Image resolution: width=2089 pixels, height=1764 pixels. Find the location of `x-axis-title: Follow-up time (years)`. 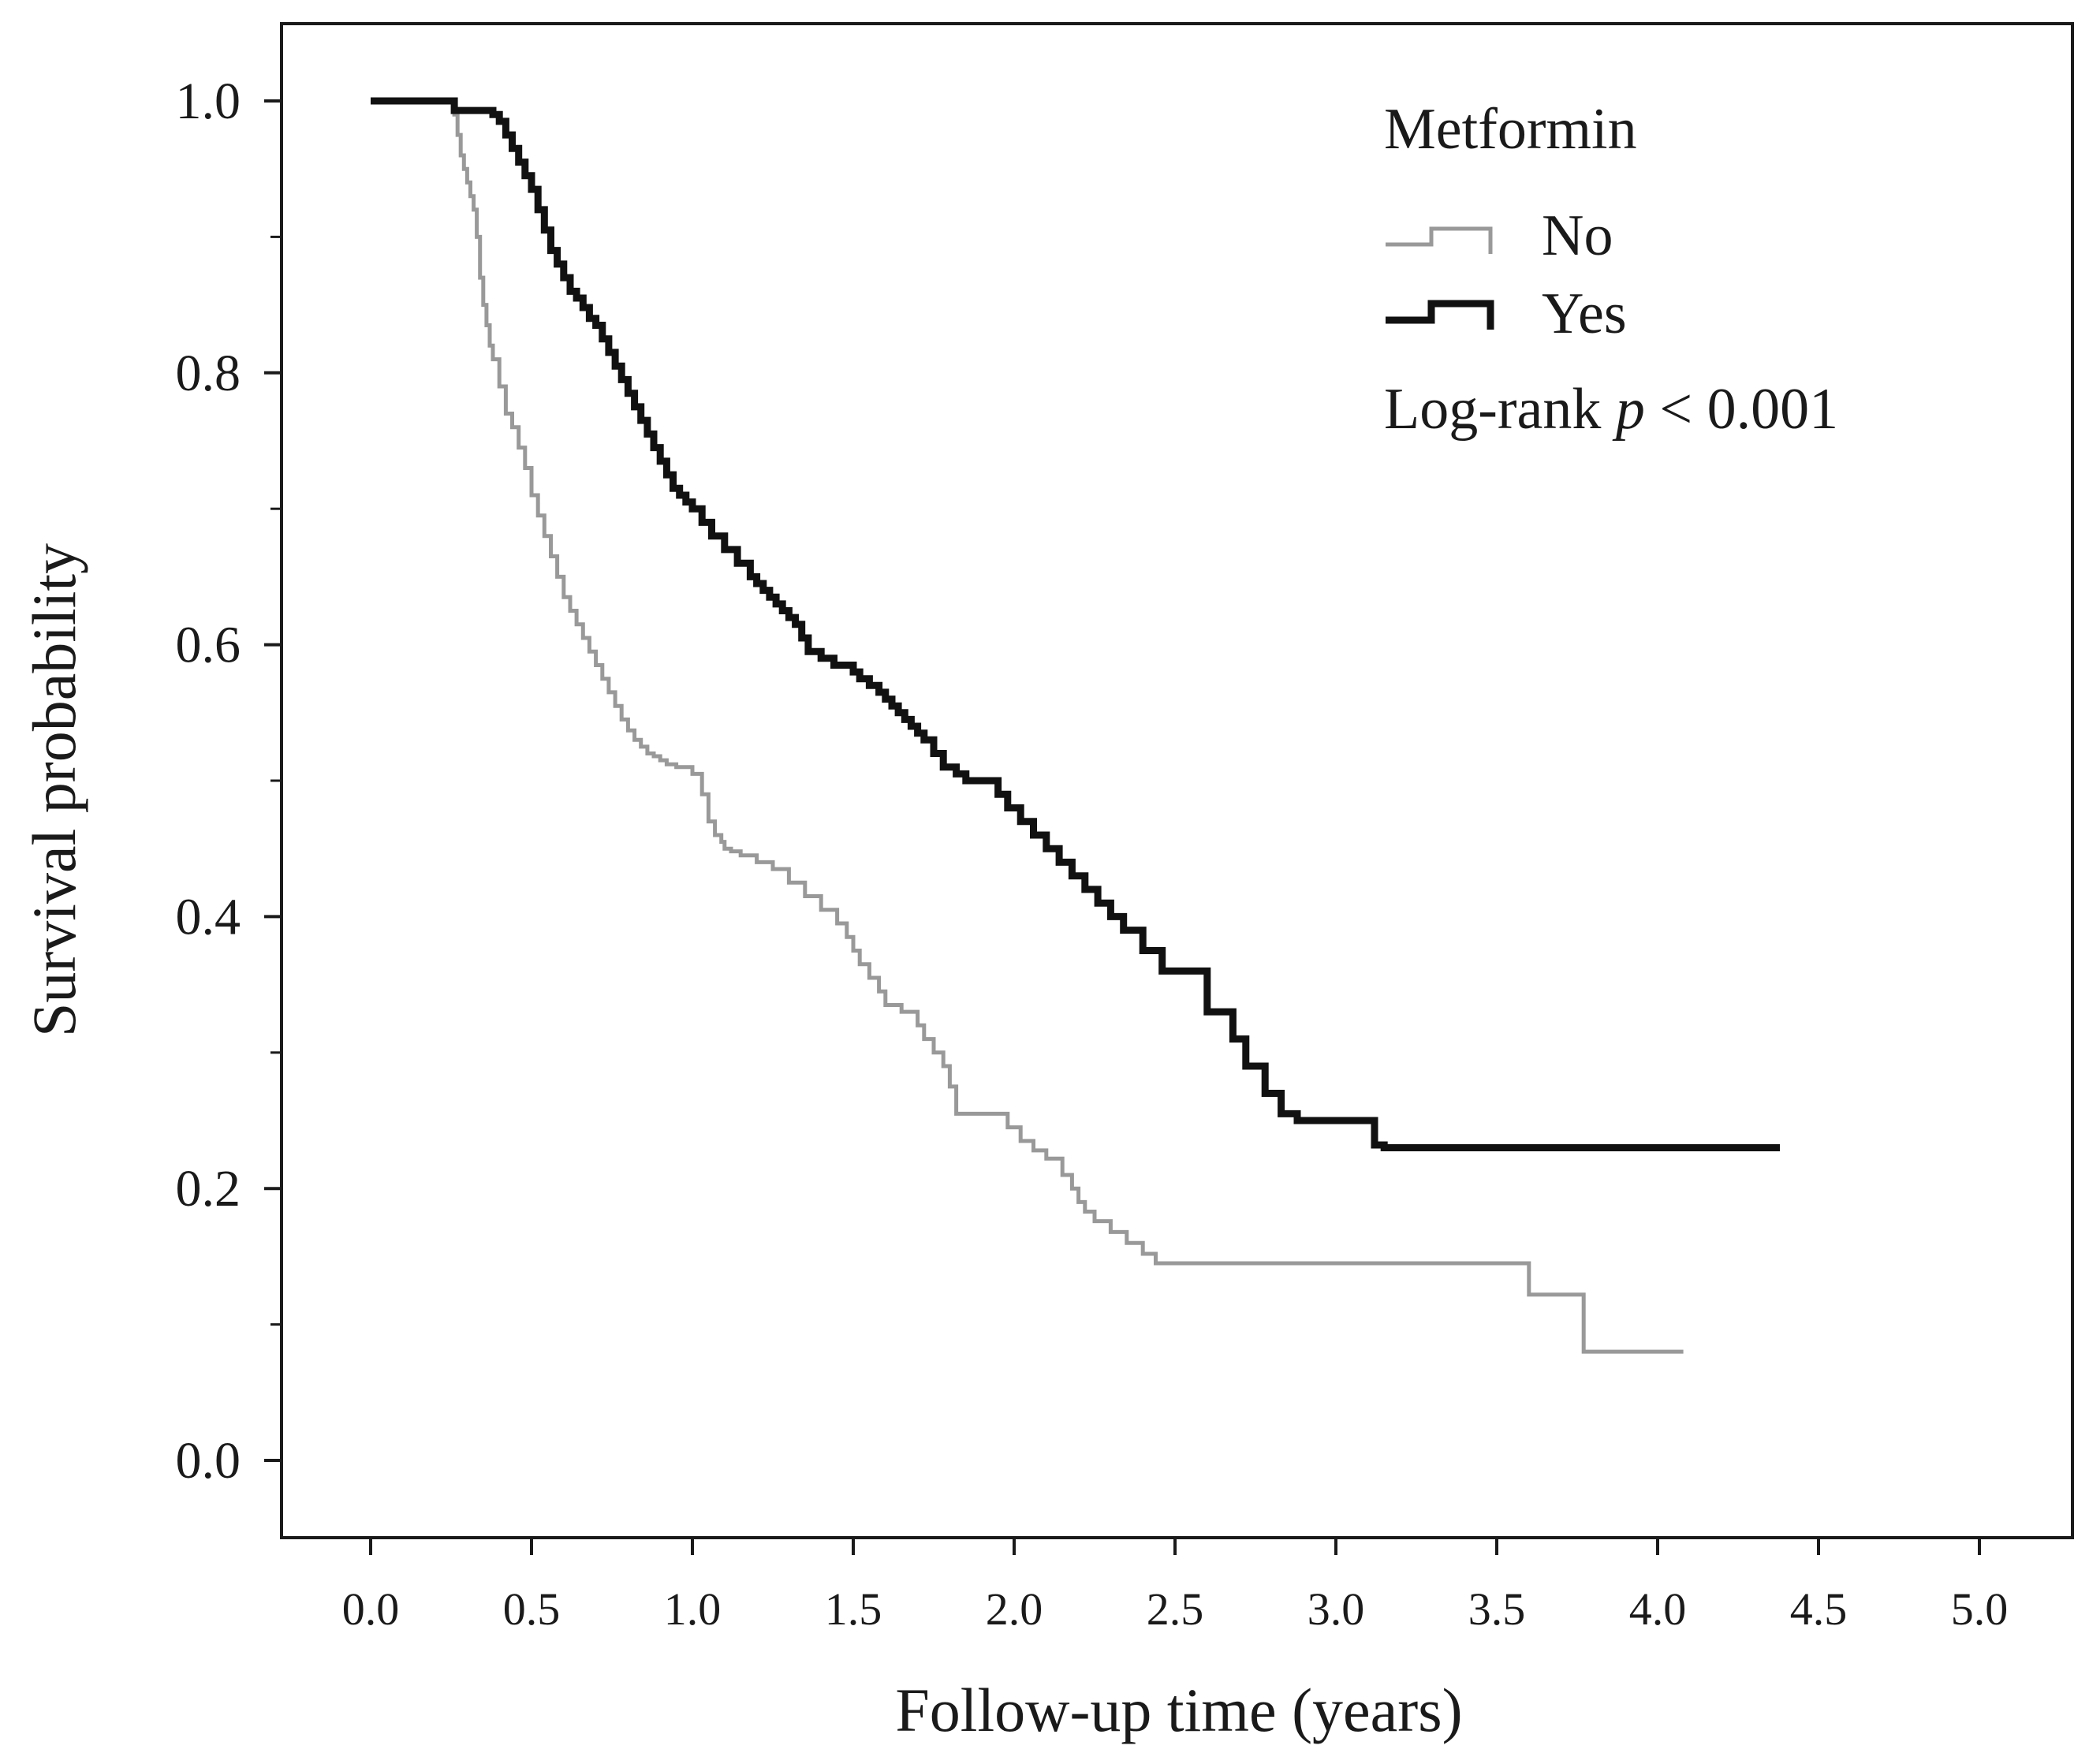

x-axis-title: Follow-up time (years) is located at coordinates (1178, 1710).